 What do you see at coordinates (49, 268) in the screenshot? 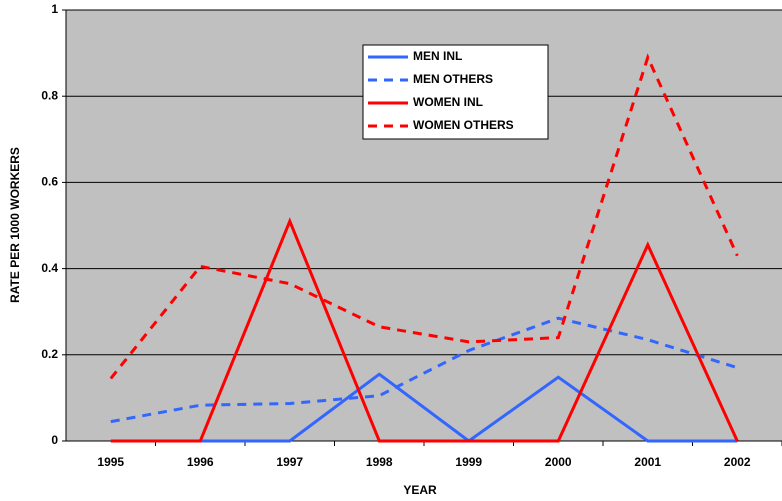
I see `y-tick-label: 0.4` at bounding box center [49, 268].